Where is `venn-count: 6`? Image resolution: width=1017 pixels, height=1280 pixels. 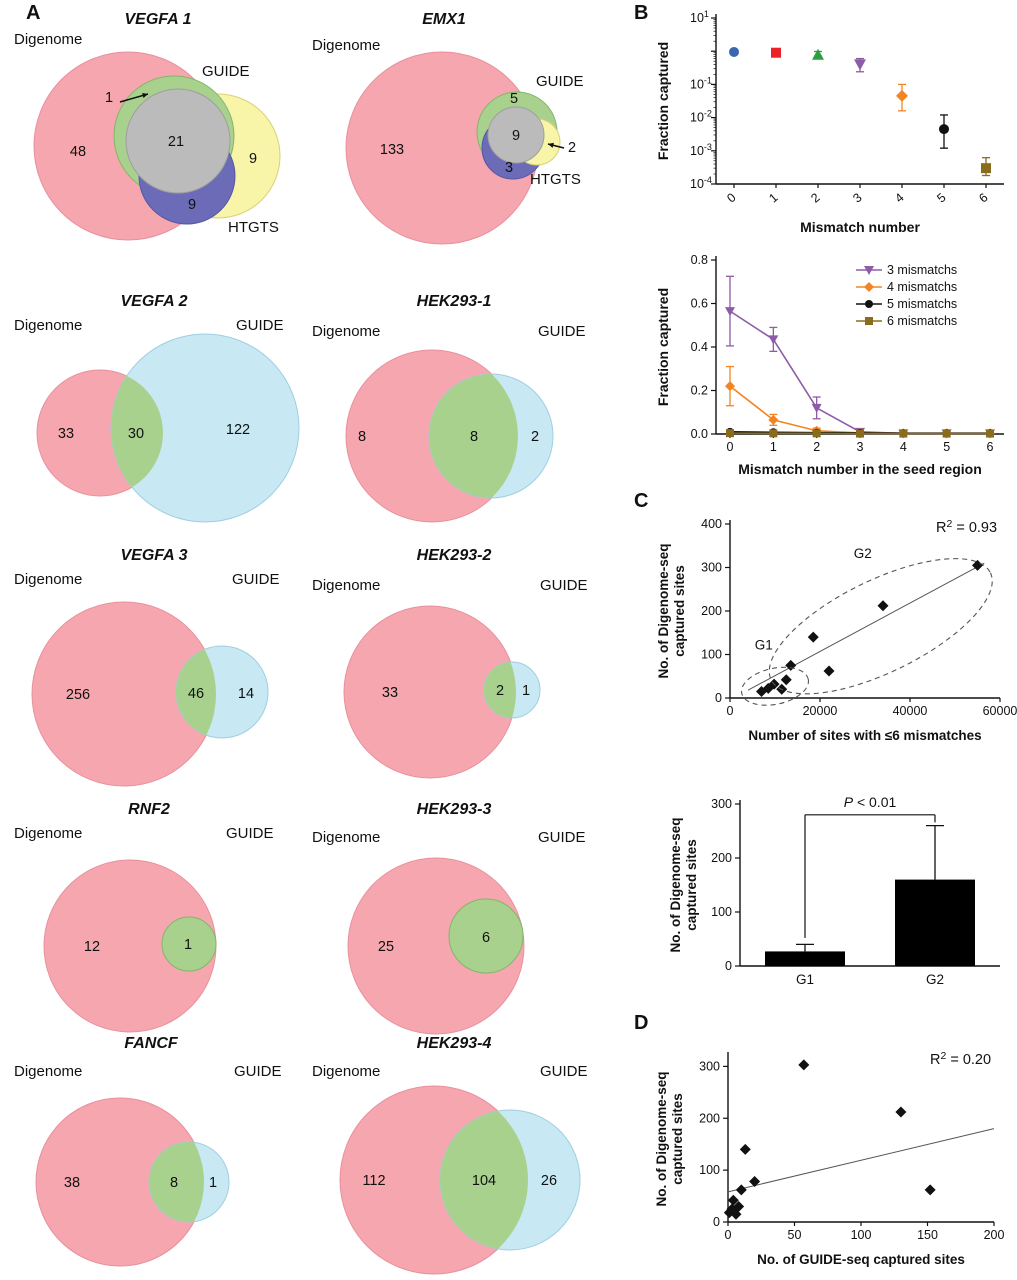 venn-count: 6 is located at coordinates (486, 938).